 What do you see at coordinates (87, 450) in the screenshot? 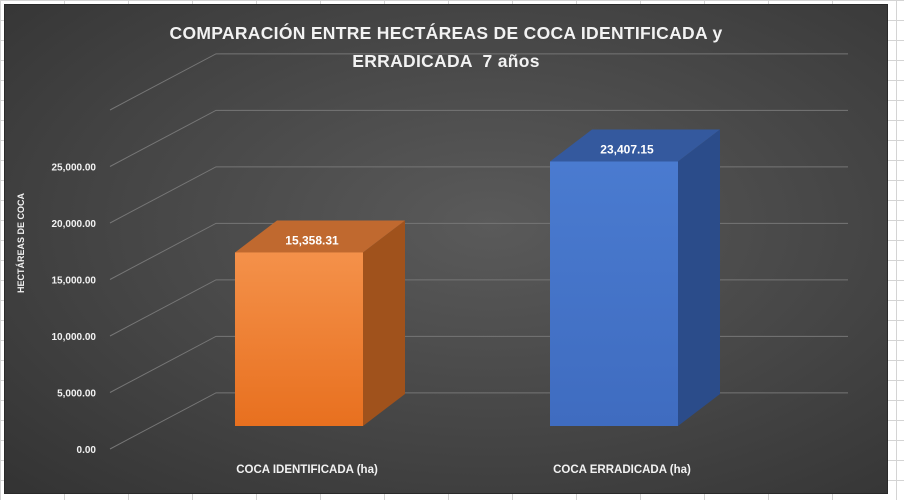
I see `y-tick-label: 0.00` at bounding box center [87, 450].